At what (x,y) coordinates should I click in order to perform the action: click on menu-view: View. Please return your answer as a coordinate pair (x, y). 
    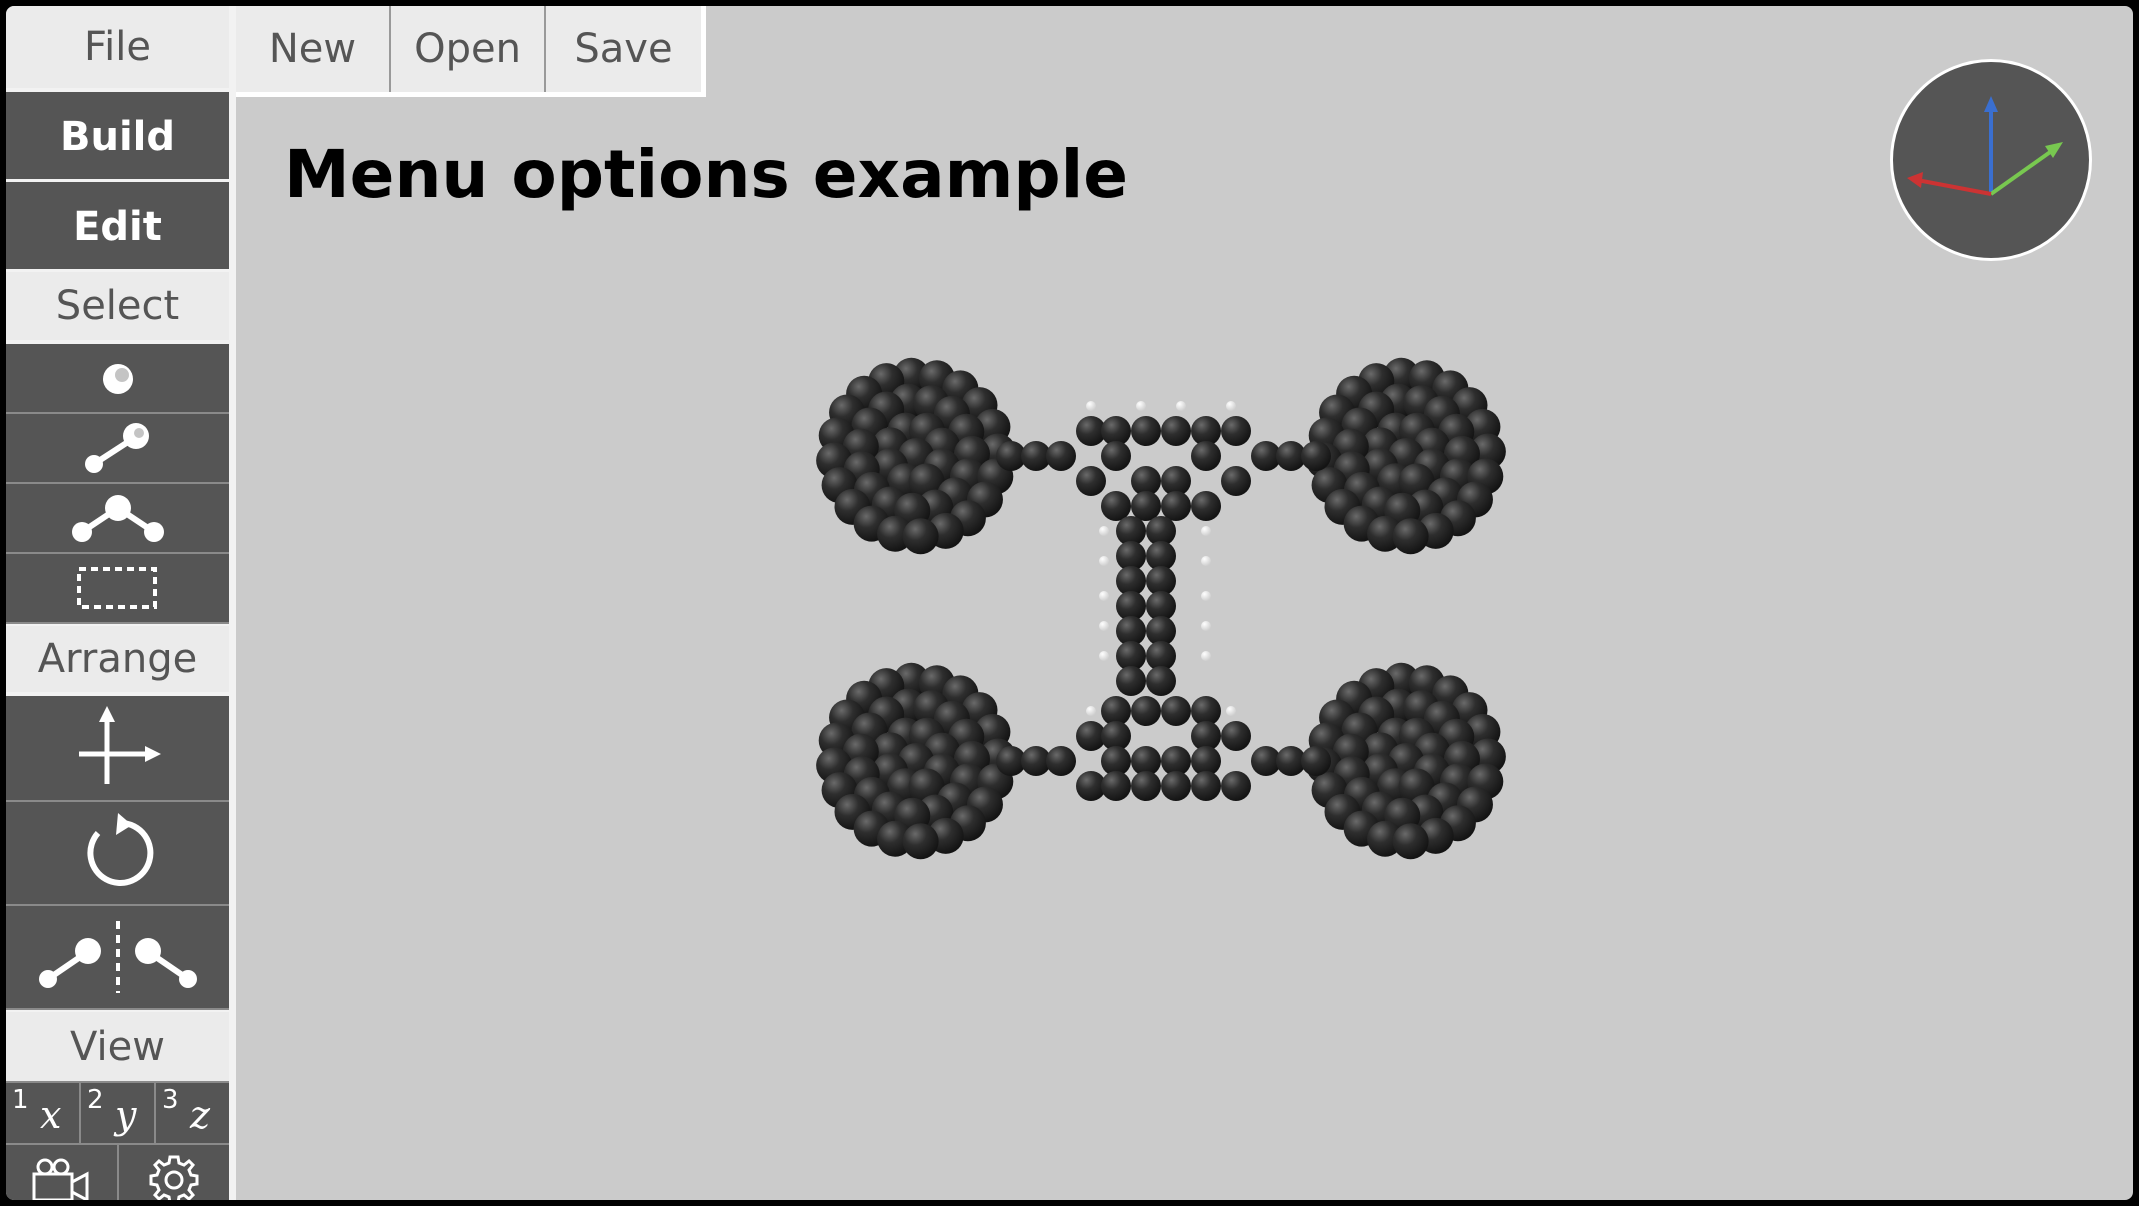
    Looking at the image, I should click on (117, 1045).